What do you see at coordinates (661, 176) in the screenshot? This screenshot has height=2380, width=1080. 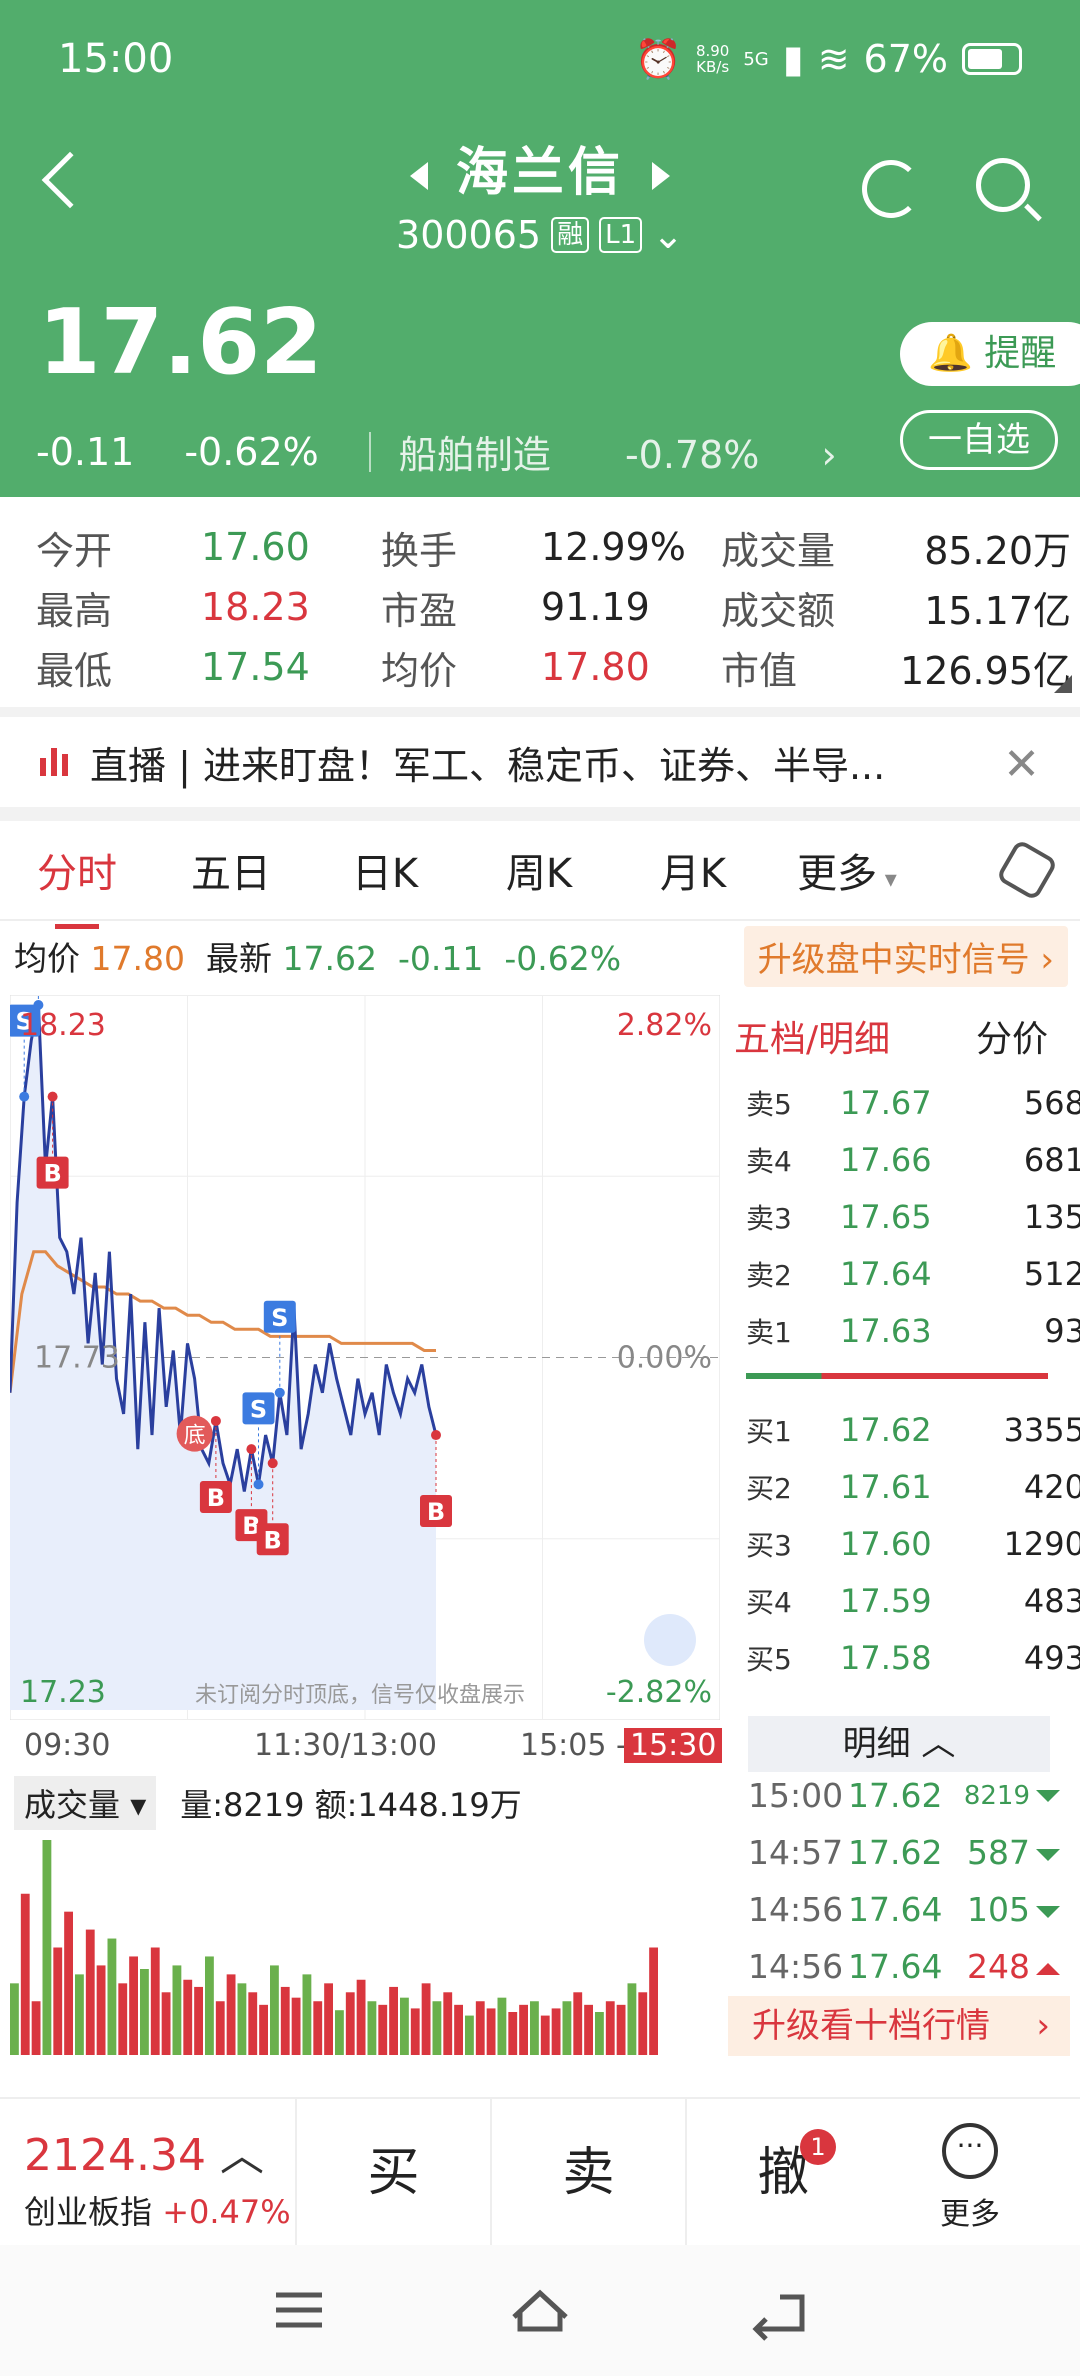 I see `next-stock-icon` at bounding box center [661, 176].